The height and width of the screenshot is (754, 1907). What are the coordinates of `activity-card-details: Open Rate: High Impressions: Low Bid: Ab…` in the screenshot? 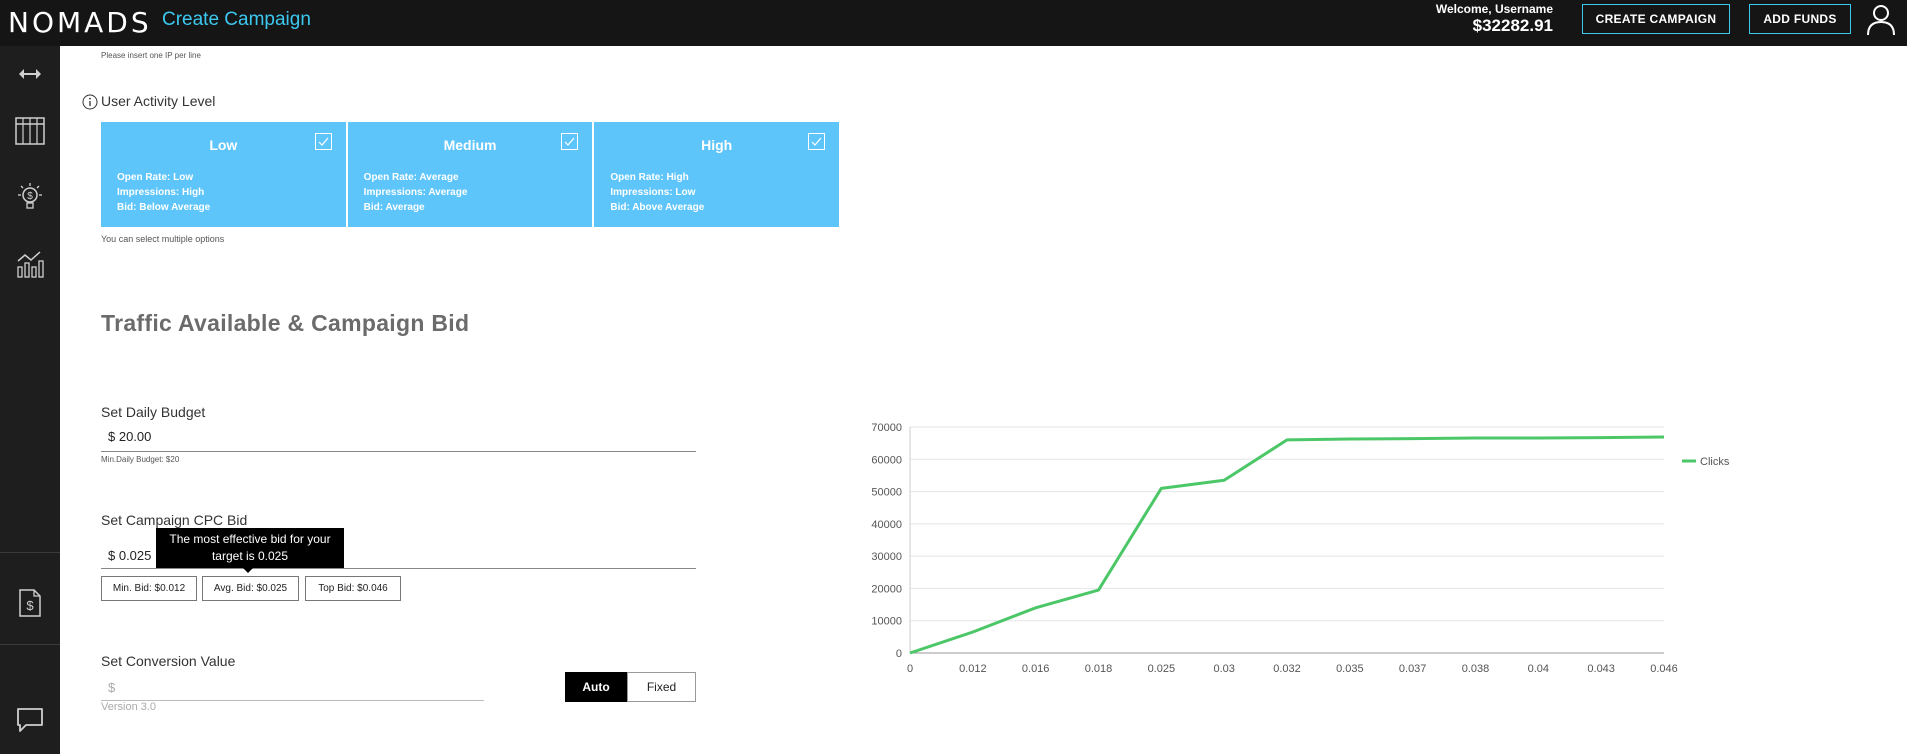 It's located at (657, 192).